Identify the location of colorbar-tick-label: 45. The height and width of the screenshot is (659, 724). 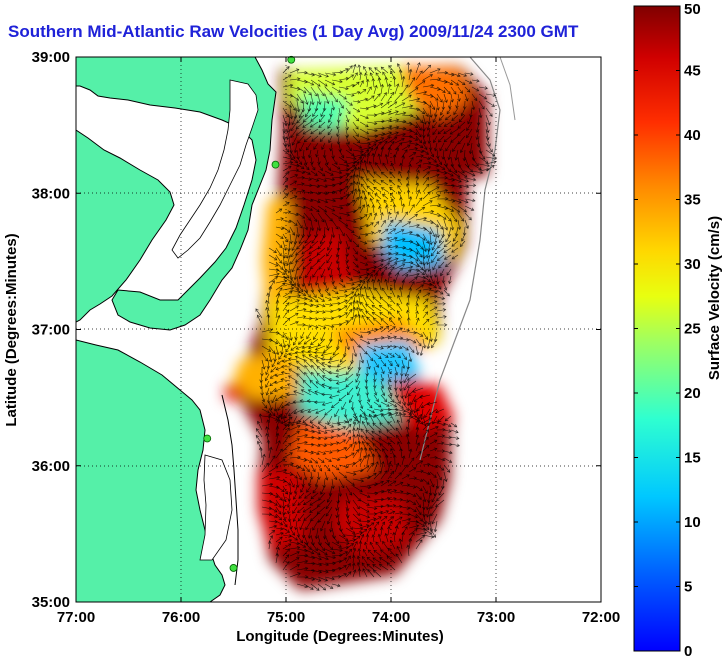
(692, 71).